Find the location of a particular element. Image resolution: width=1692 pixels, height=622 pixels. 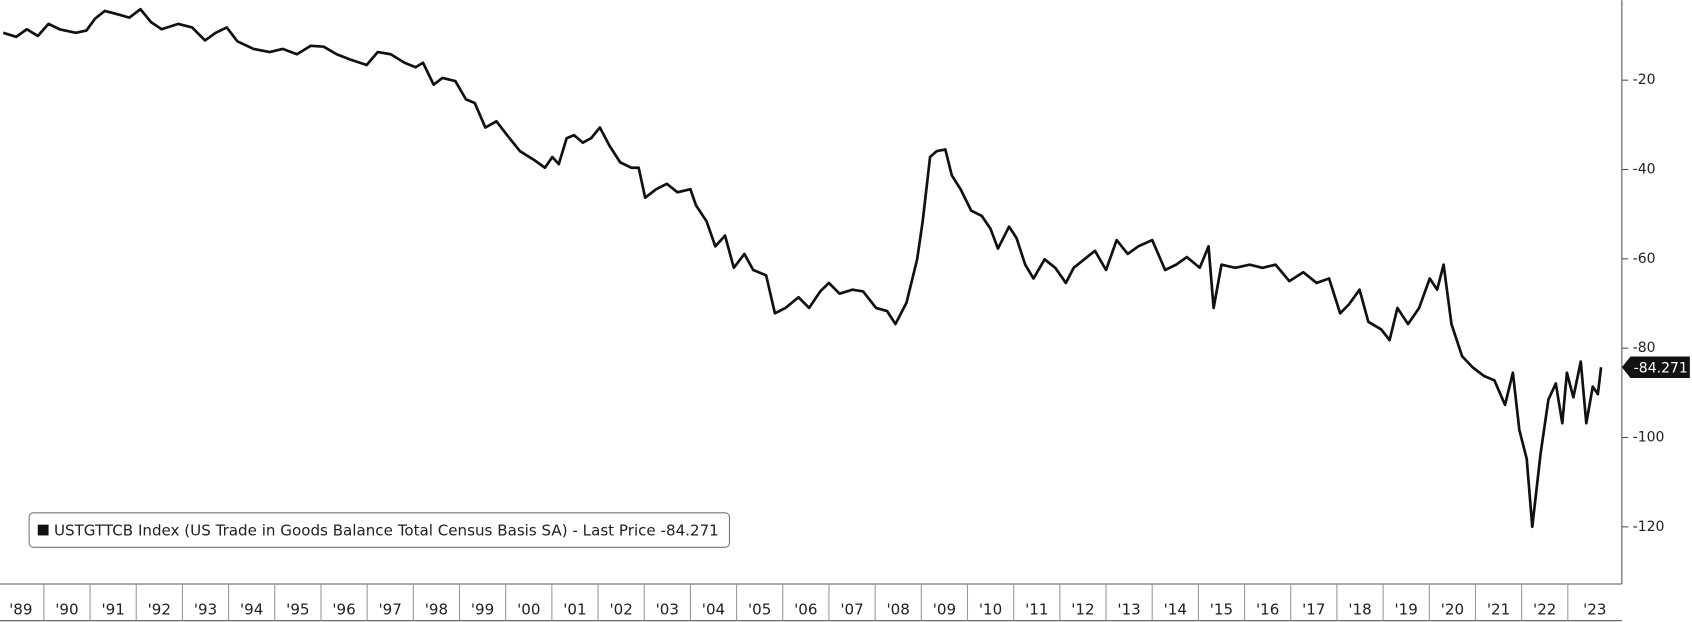

x-tick-label: '93 is located at coordinates (205, 609).